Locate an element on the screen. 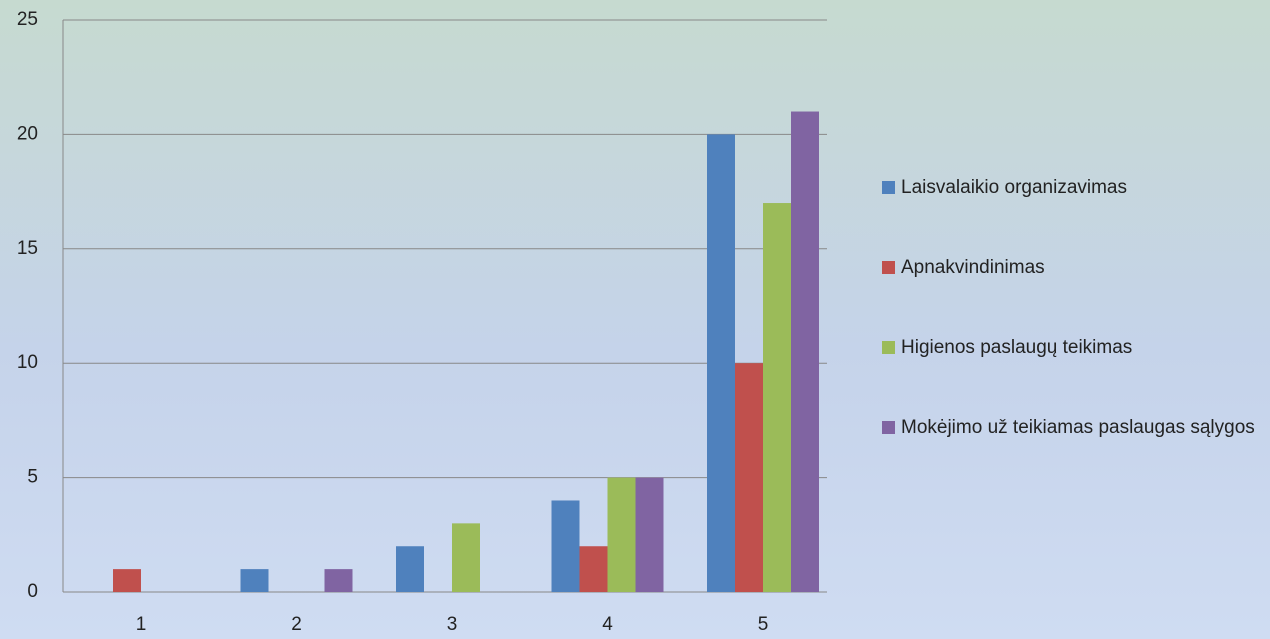 The width and height of the screenshot is (1270, 639). legend-label: Apnakvindinimas is located at coordinates (973, 267).